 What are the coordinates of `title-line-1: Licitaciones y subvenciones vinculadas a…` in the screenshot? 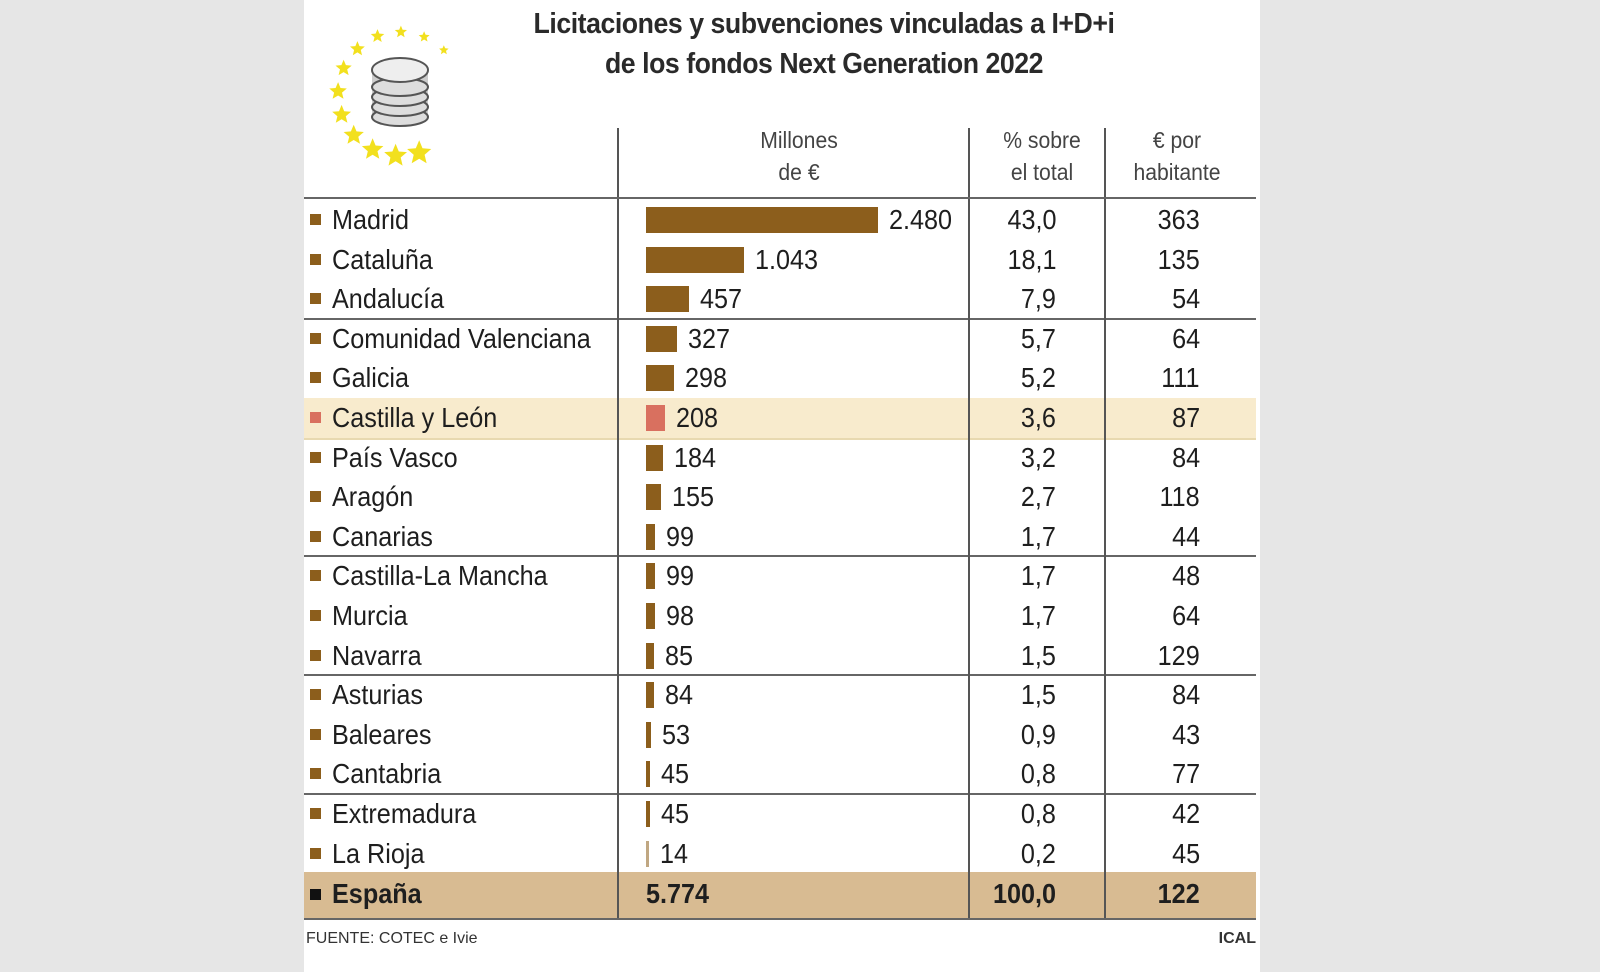 It's located at (824, 24).